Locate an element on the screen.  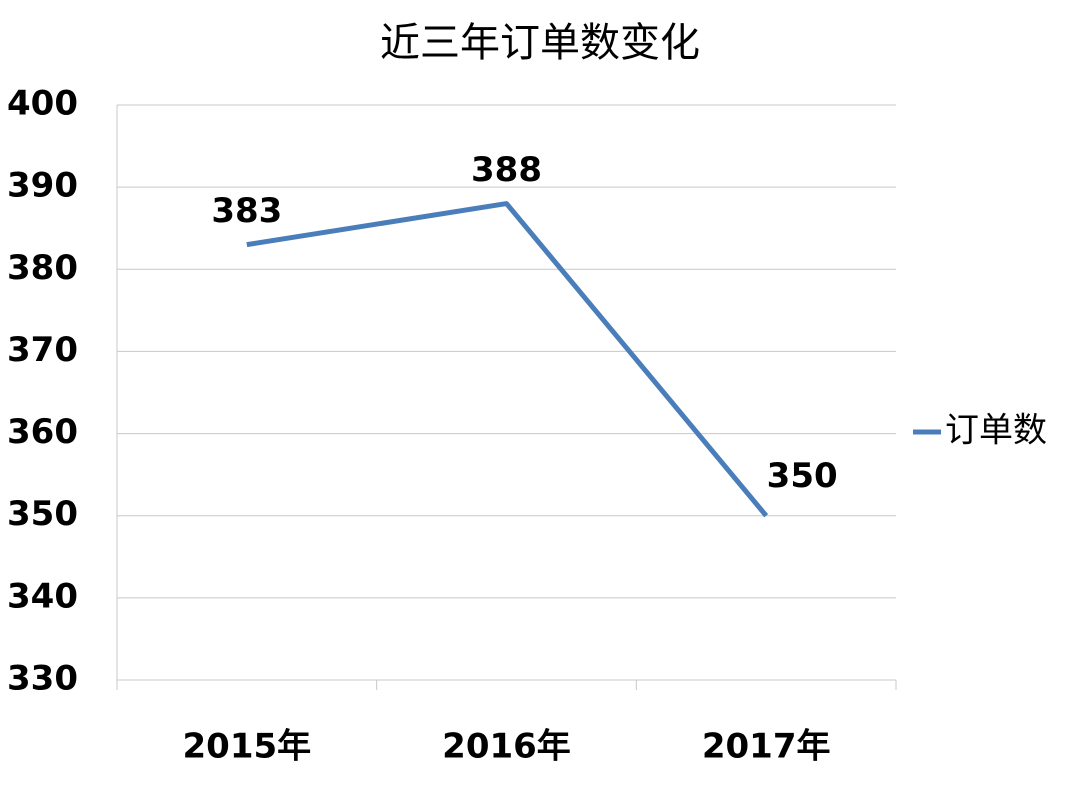
data-label: 350 is located at coordinates (802, 476).